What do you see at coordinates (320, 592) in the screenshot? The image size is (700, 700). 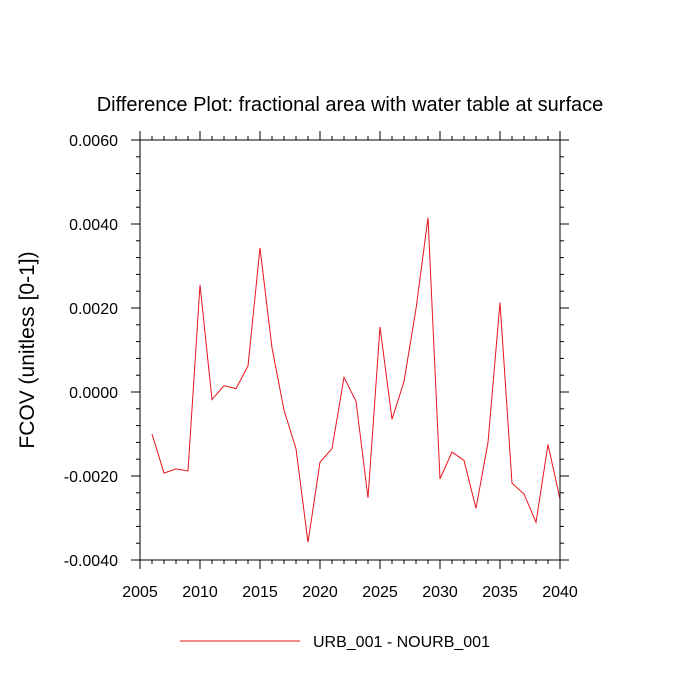 I see `x-tick-label: 2020` at bounding box center [320, 592].